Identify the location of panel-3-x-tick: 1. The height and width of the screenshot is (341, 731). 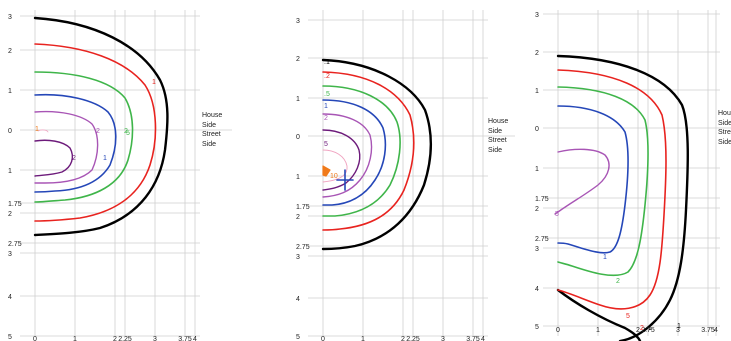
(598, 330).